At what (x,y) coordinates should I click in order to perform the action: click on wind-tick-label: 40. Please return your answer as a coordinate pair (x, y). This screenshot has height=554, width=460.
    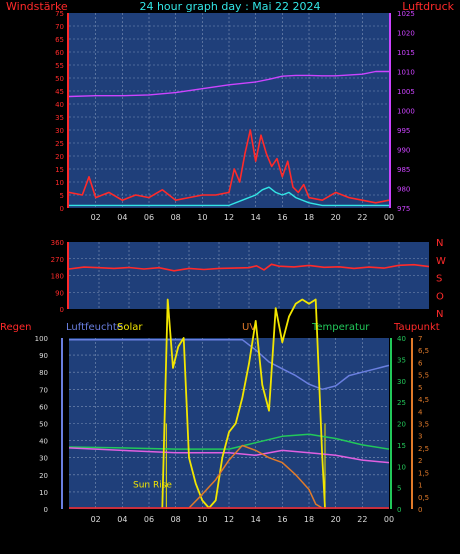
    Looking at the image, I should click on (59, 105).